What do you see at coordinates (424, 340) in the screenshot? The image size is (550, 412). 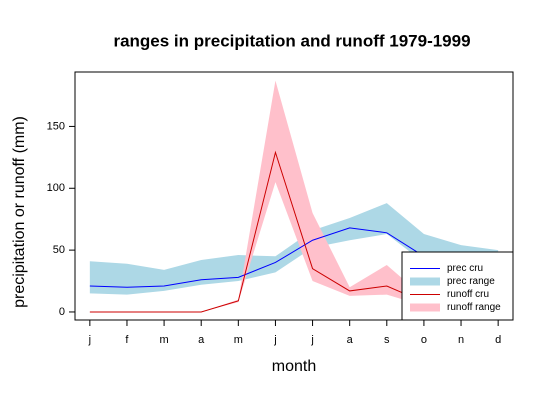 I see `x-tick-label: o` at bounding box center [424, 340].